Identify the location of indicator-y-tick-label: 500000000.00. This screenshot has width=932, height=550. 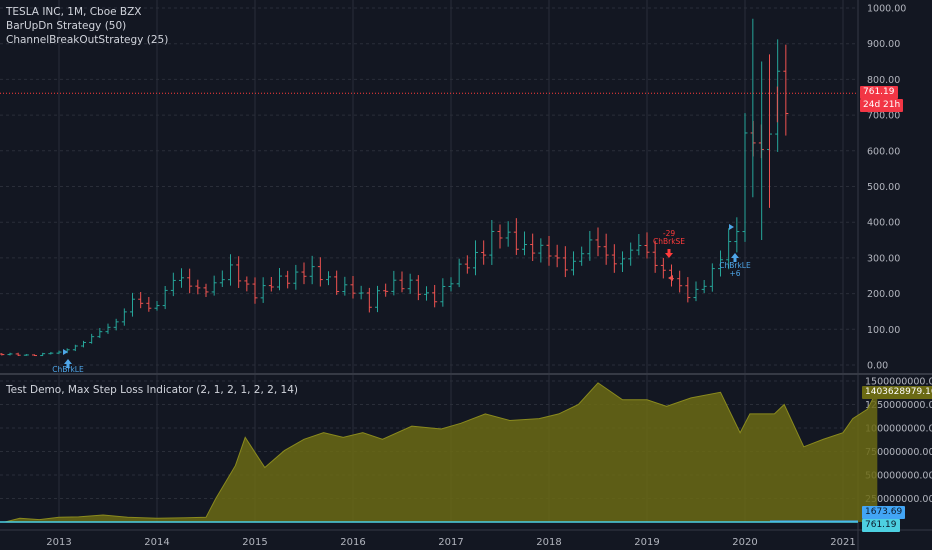
(898, 476).